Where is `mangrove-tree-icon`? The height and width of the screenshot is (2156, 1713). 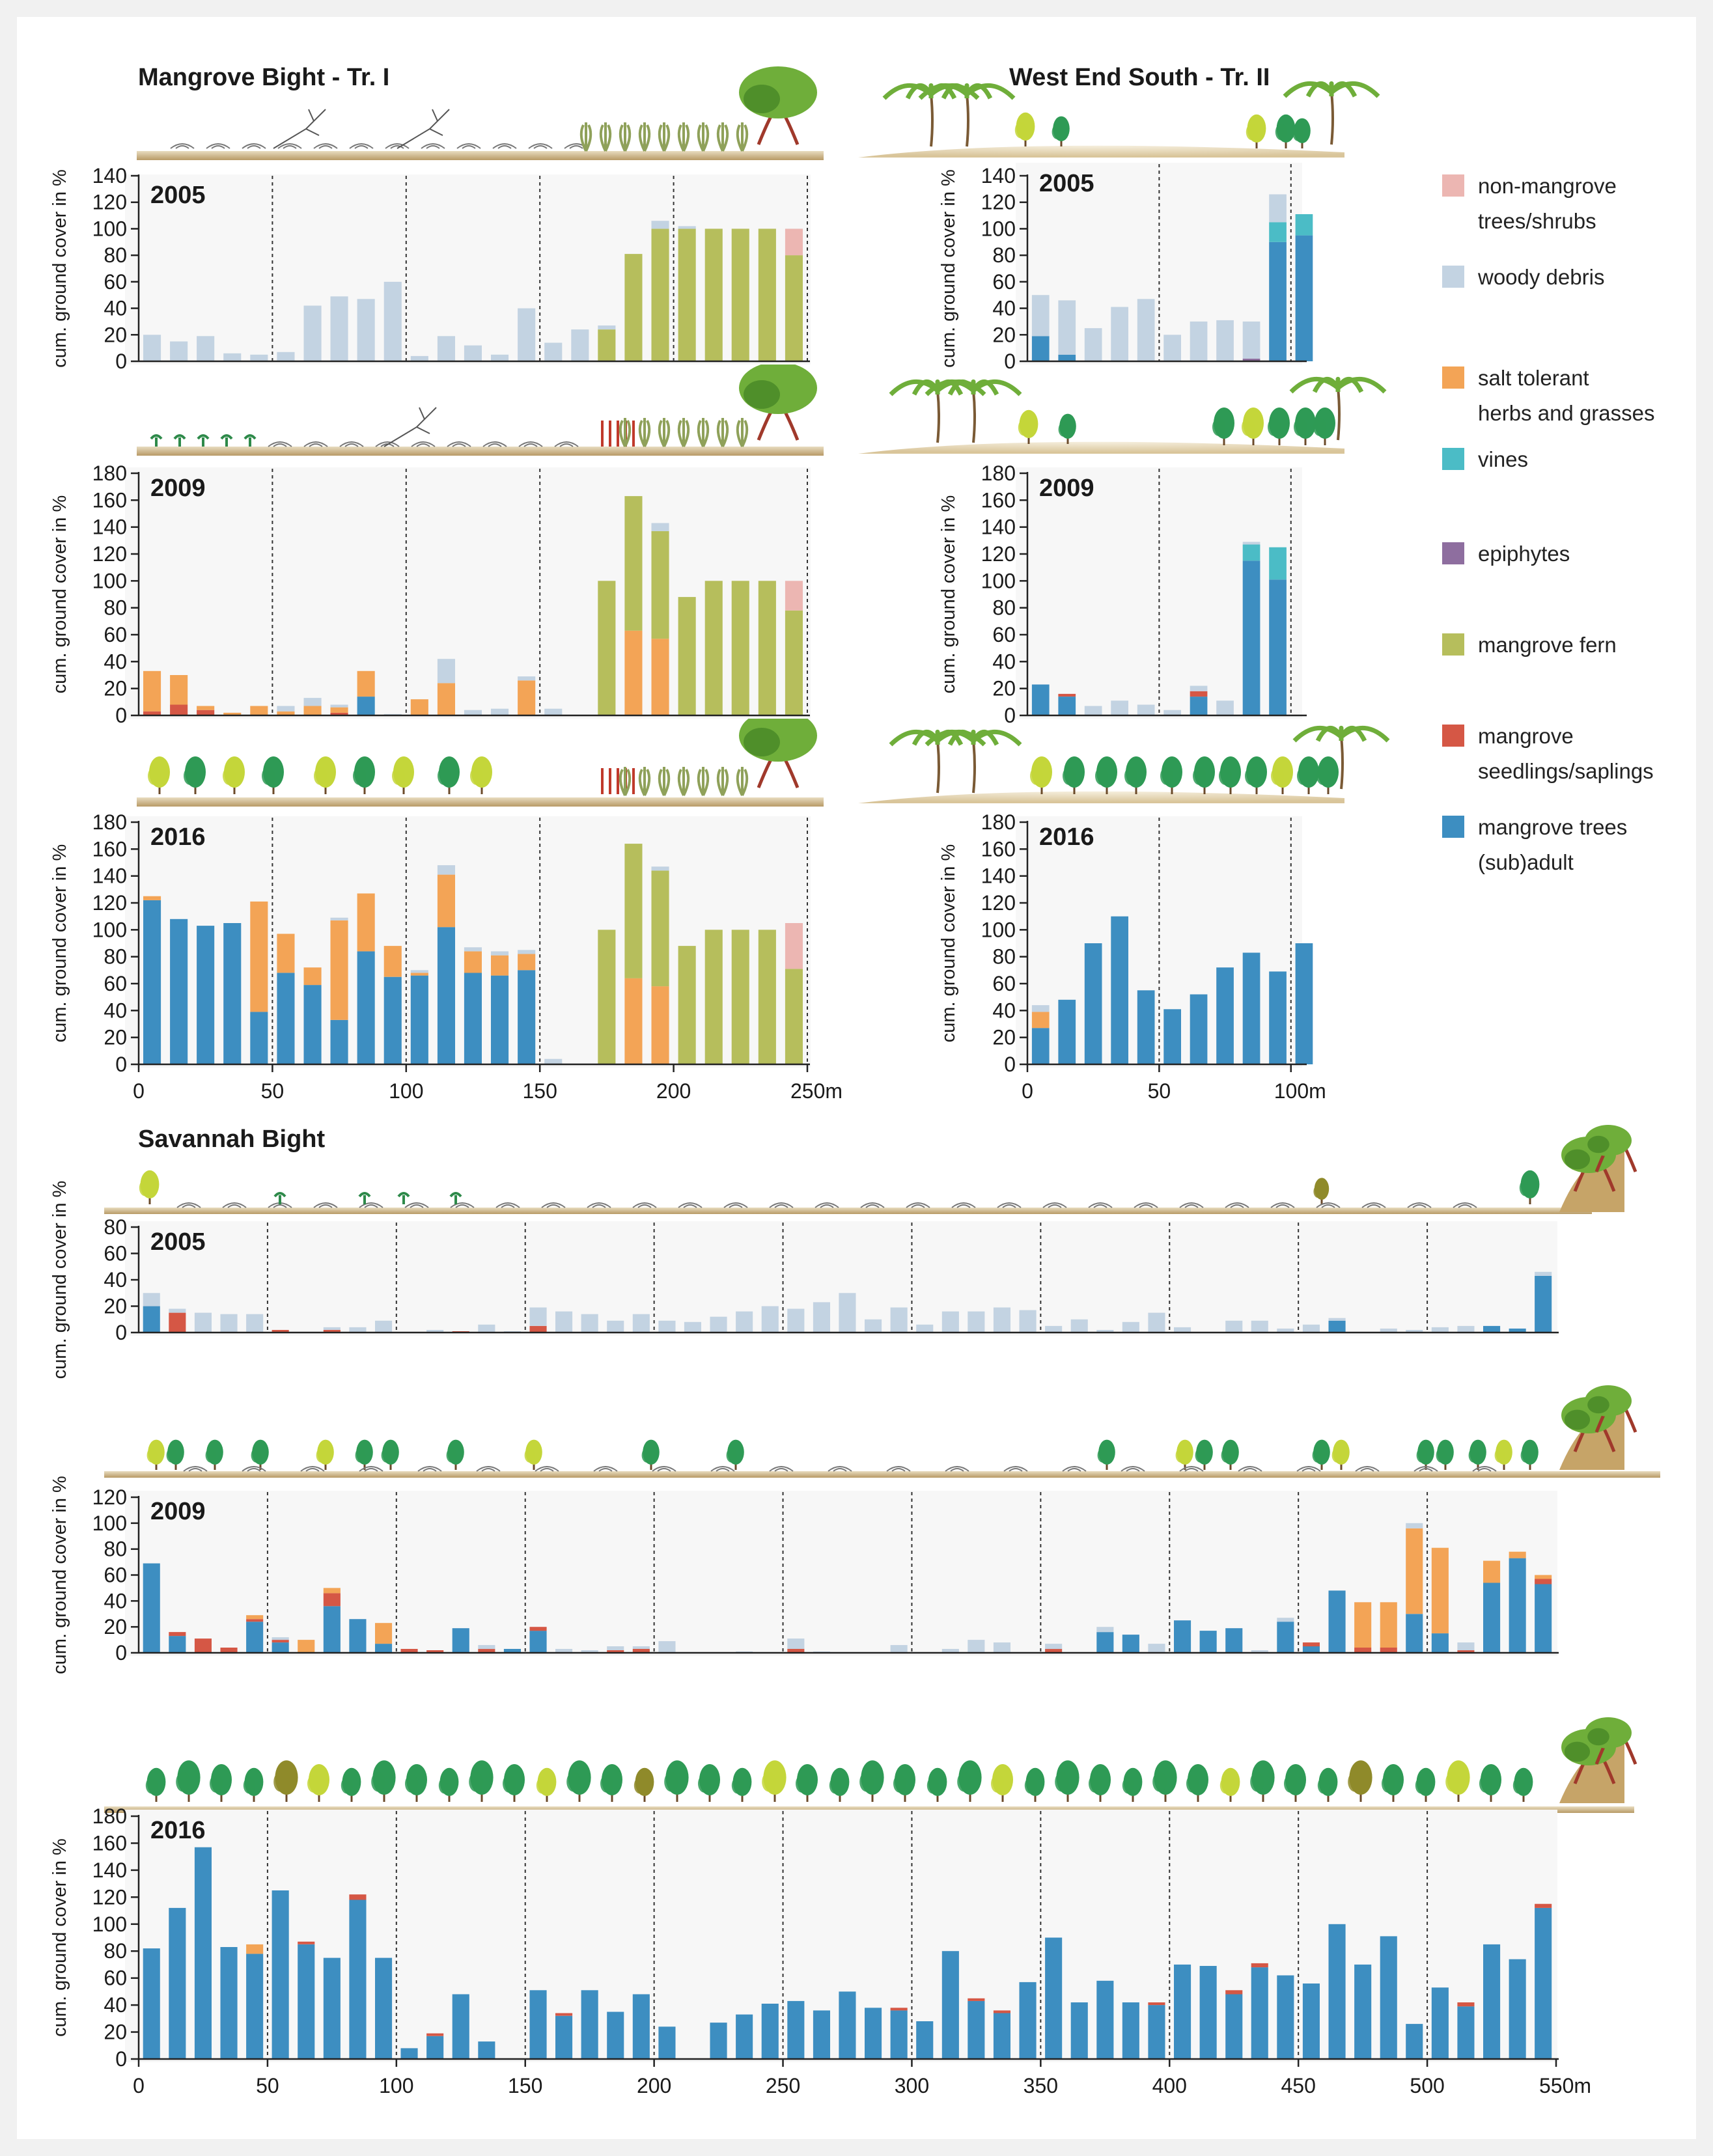 mangrove-tree-icon is located at coordinates (778, 749).